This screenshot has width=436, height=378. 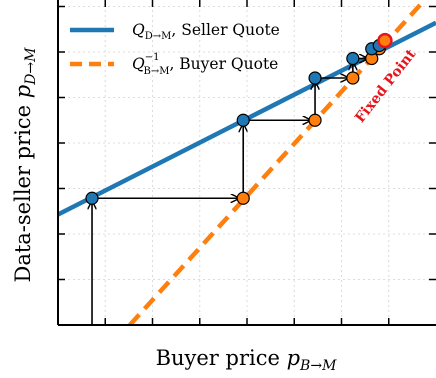 What do you see at coordinates (175, 49) in the screenshot?
I see `legend: QD→M, Seller Quote Q−1 B→M, Buyer Quote` at bounding box center [175, 49].